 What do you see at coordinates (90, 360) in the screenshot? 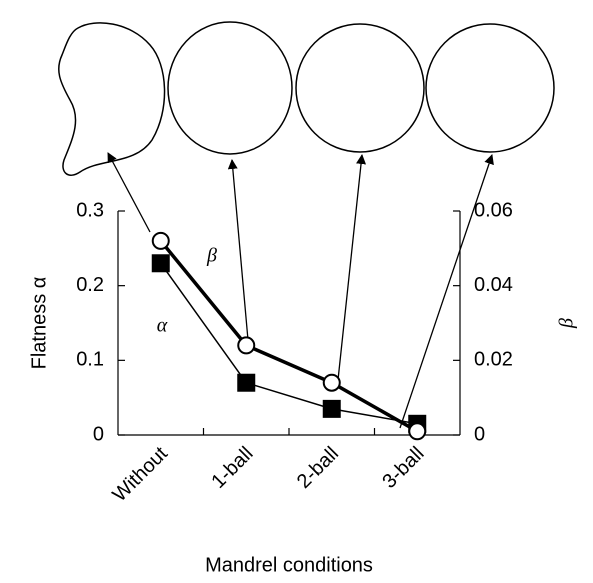
I see `y-tick-label: 0.1` at bounding box center [90, 360].